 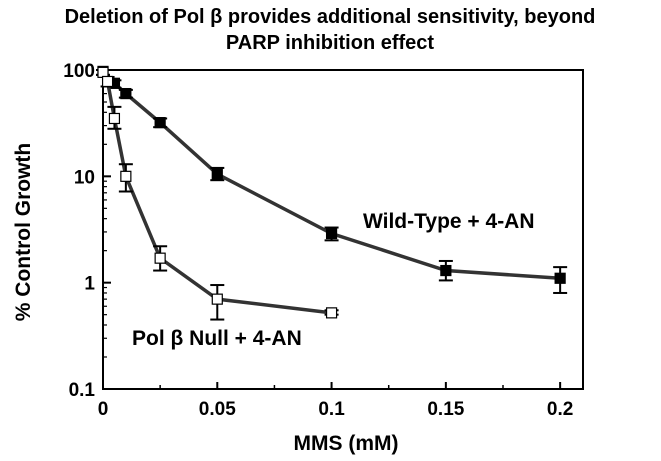 What do you see at coordinates (217, 409) in the screenshot?
I see `x-tick-label: 0.05` at bounding box center [217, 409].